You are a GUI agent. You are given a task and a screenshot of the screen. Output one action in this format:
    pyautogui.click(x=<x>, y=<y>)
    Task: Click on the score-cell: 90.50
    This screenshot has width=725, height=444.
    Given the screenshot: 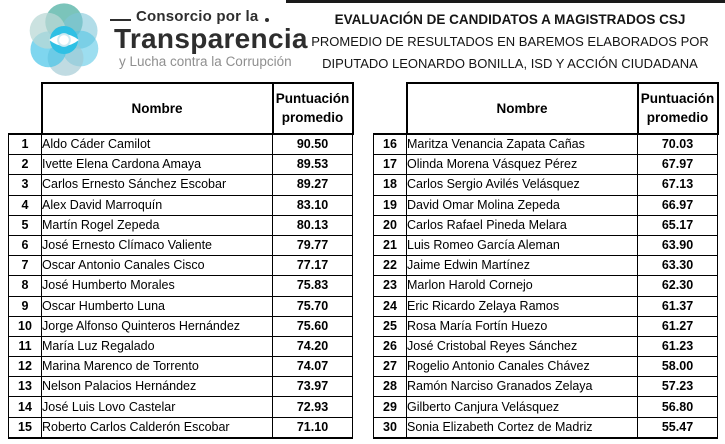 What is the action you would take?
    pyautogui.click(x=312, y=144)
    